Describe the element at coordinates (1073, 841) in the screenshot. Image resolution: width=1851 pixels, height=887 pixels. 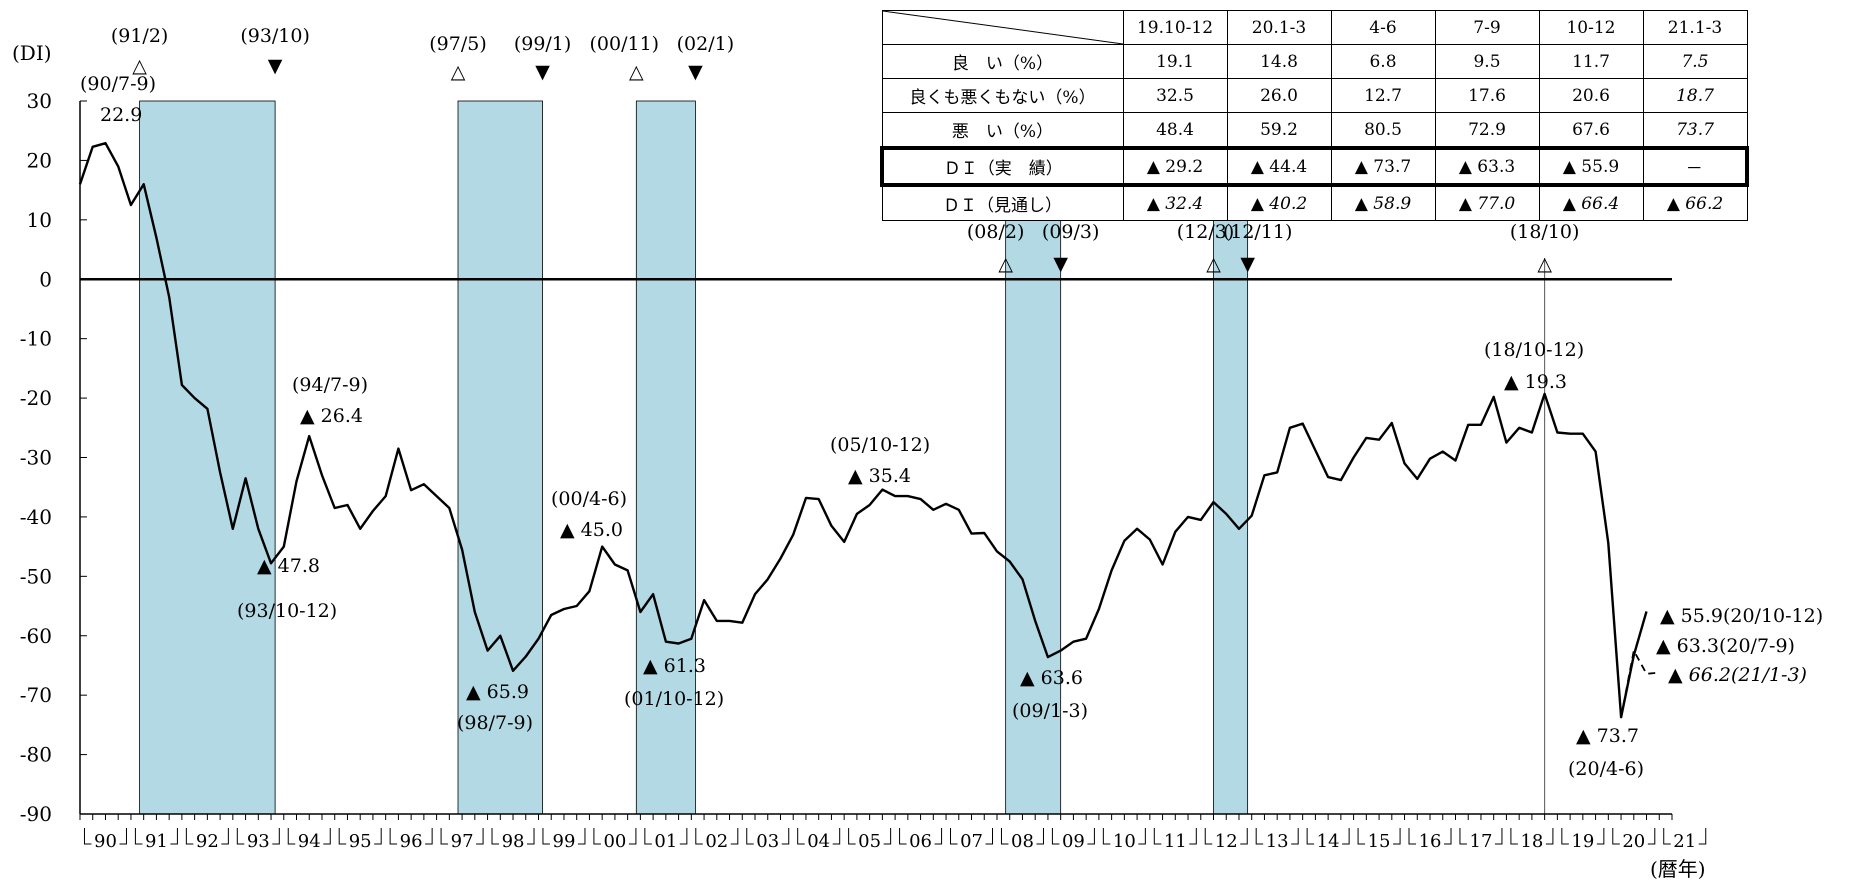
I see `x-tick-label: 09` at that location.